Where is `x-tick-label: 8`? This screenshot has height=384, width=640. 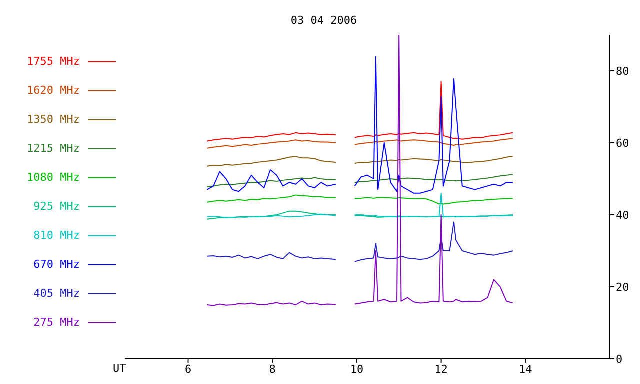
x-tick-label: 8 is located at coordinates (272, 369).